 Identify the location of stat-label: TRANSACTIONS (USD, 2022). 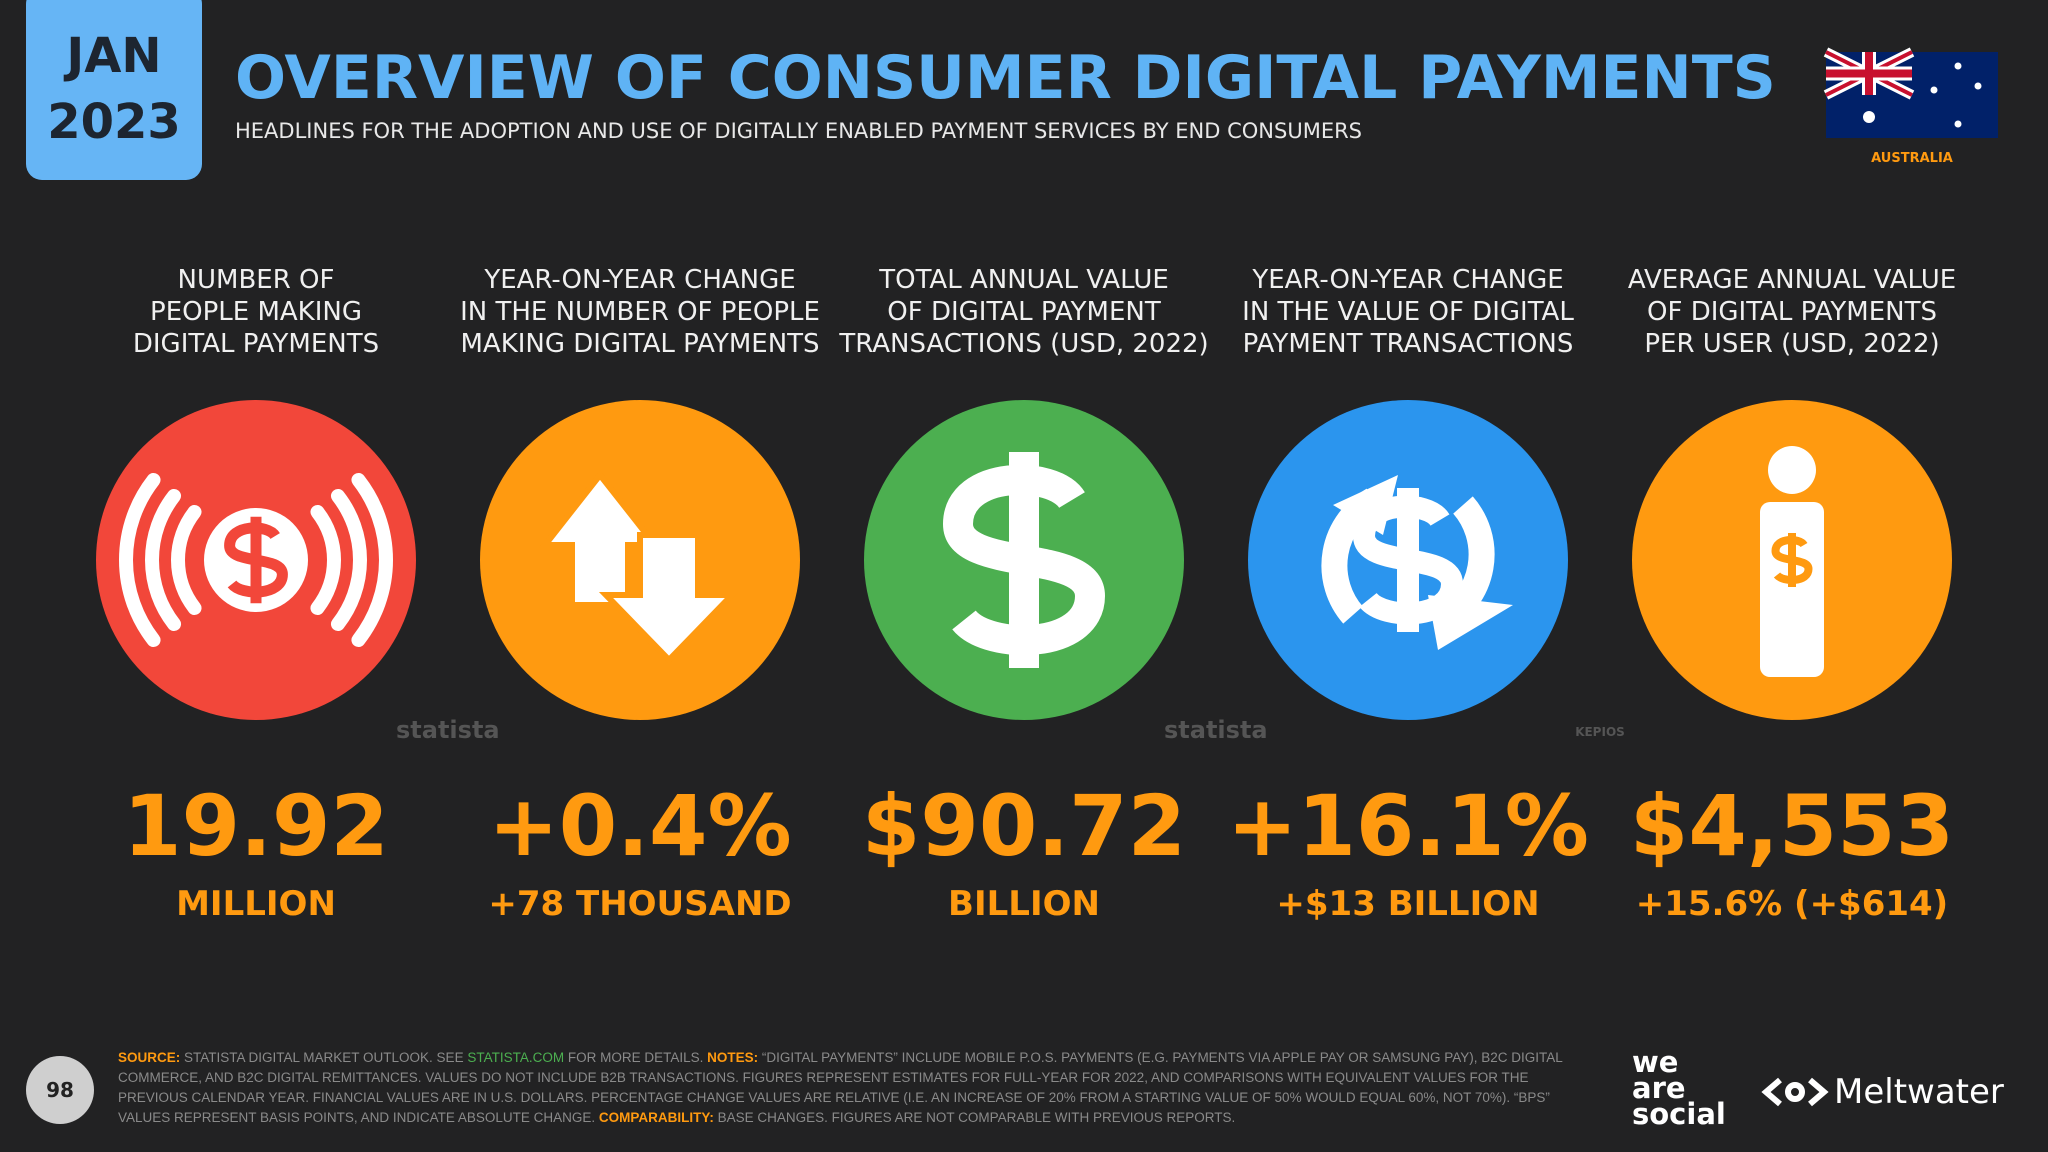
(1023, 344).